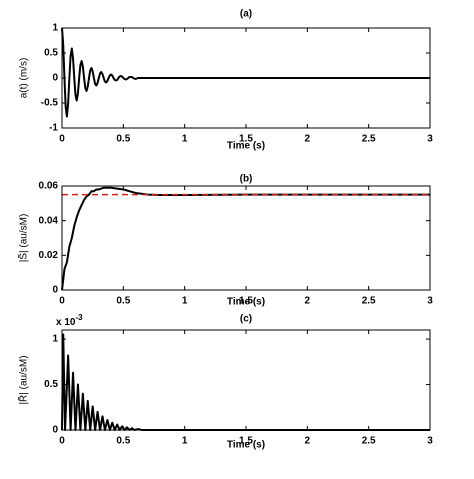  Describe the element at coordinates (246, 14) in the screenshot. I see `panel-title: (a)` at that location.